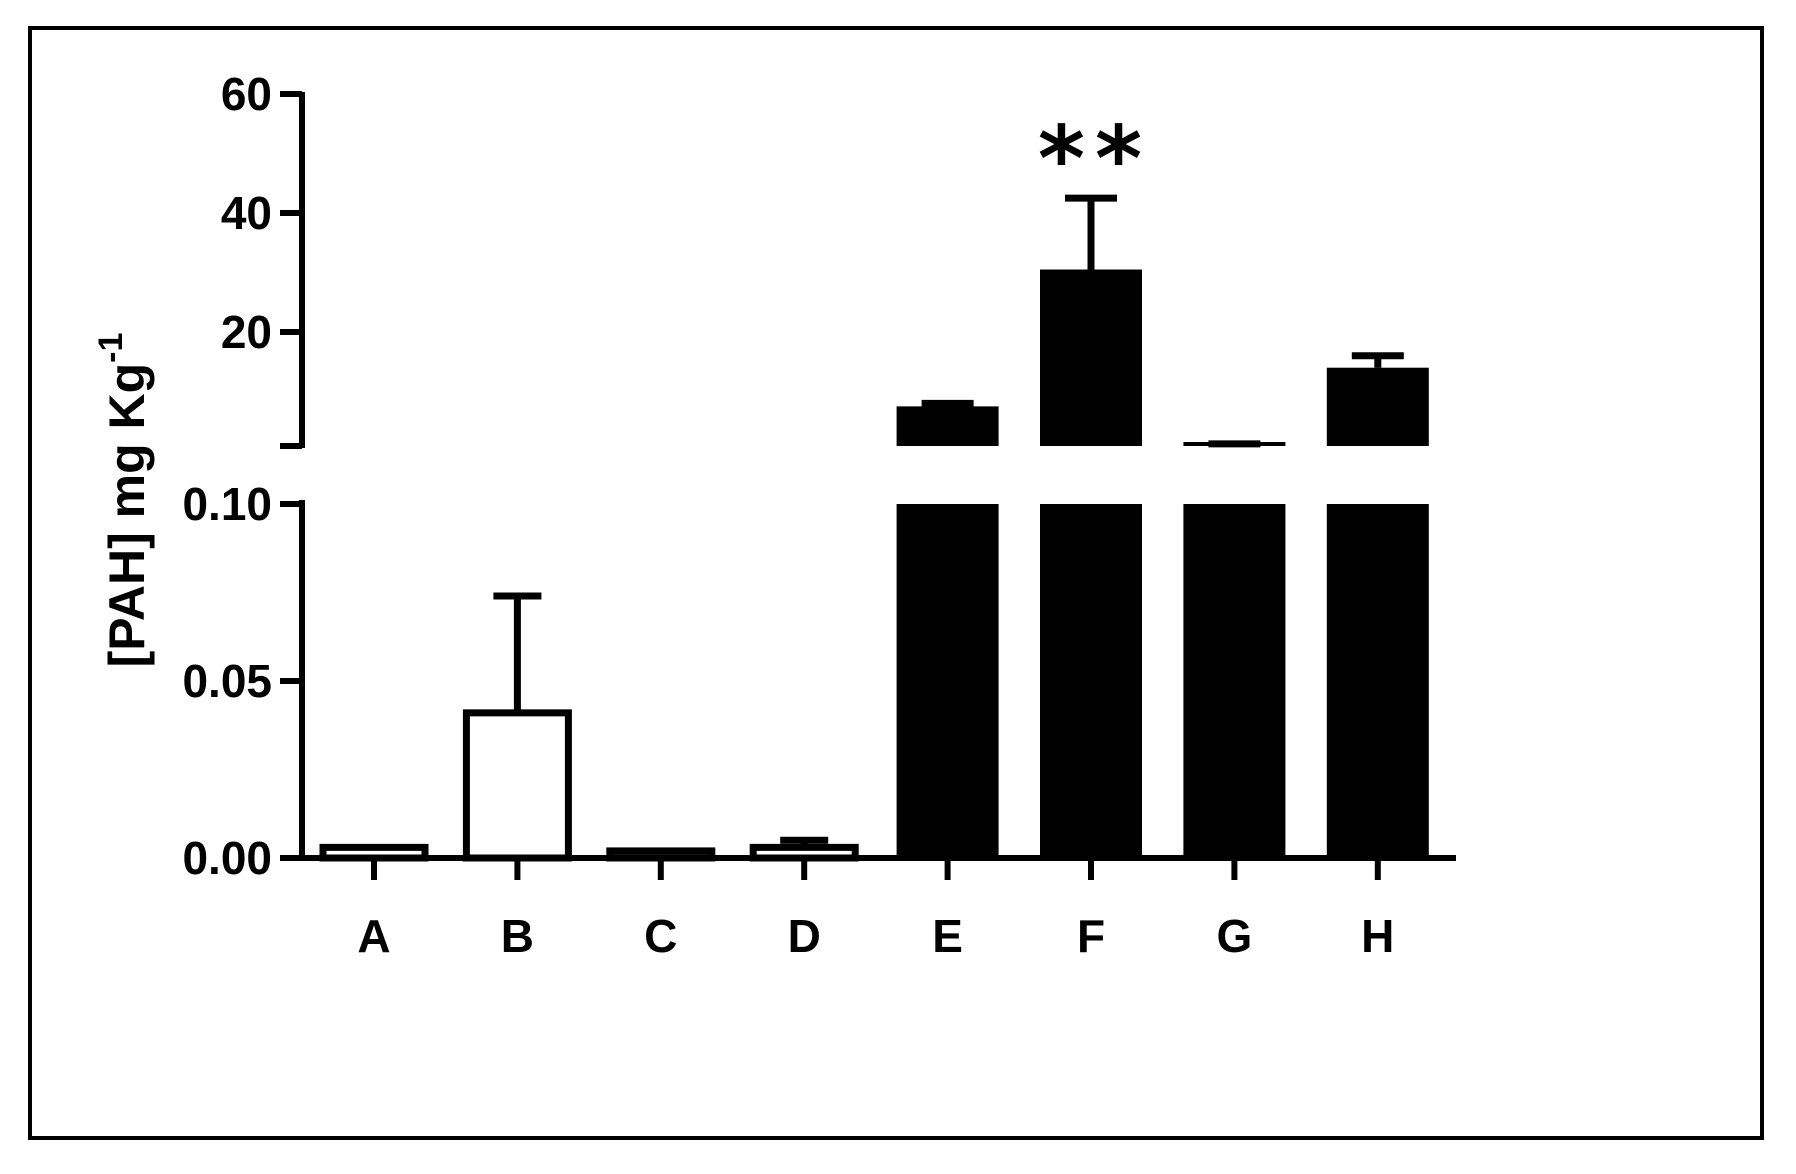 The width and height of the screenshot is (1796, 1174). What do you see at coordinates (517, 936) in the screenshot?
I see `x-tick-label-B: B` at bounding box center [517, 936].